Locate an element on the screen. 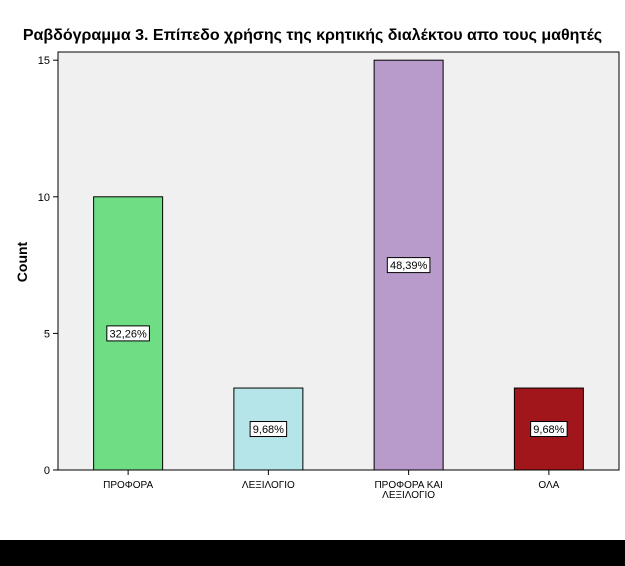 The height and width of the screenshot is (566, 625). y-tick-label: 10 is located at coordinates (44, 198).